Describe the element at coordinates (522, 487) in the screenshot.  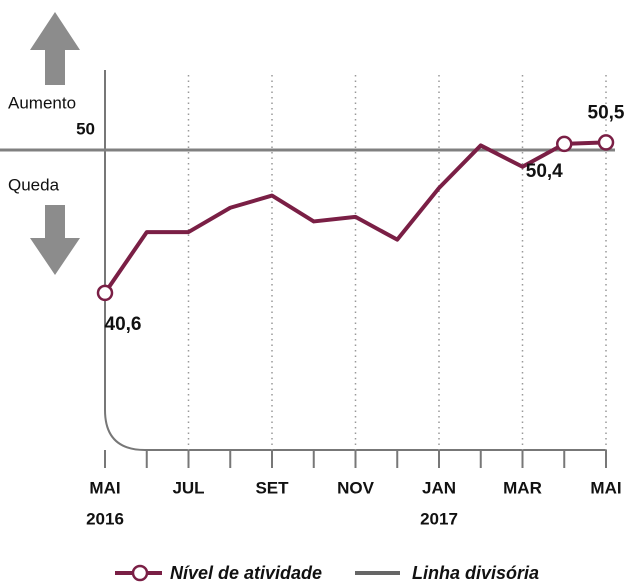
I see `x-tick-label: MAR` at that location.